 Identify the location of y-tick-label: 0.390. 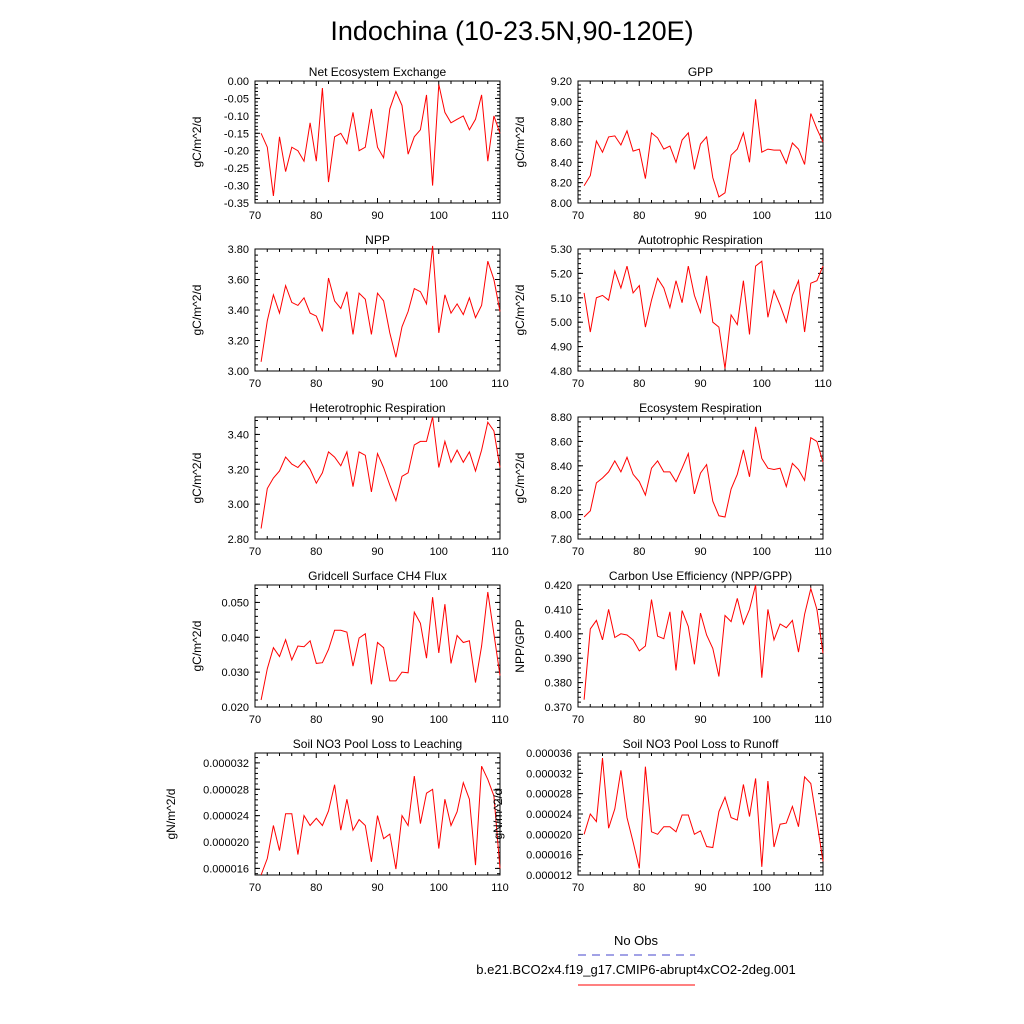
(558, 659).